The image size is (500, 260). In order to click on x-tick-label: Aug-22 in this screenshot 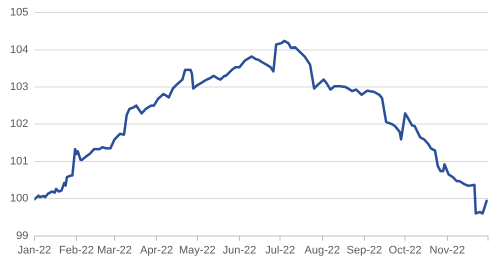, I will do `click(322, 250)`.